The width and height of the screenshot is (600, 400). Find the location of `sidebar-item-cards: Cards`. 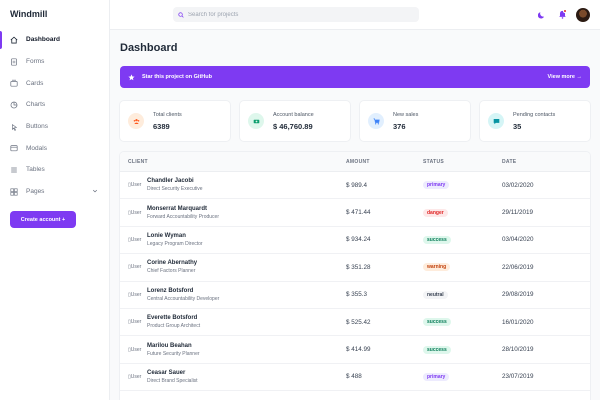

sidebar-item-cards: Cards is located at coordinates (55, 83).